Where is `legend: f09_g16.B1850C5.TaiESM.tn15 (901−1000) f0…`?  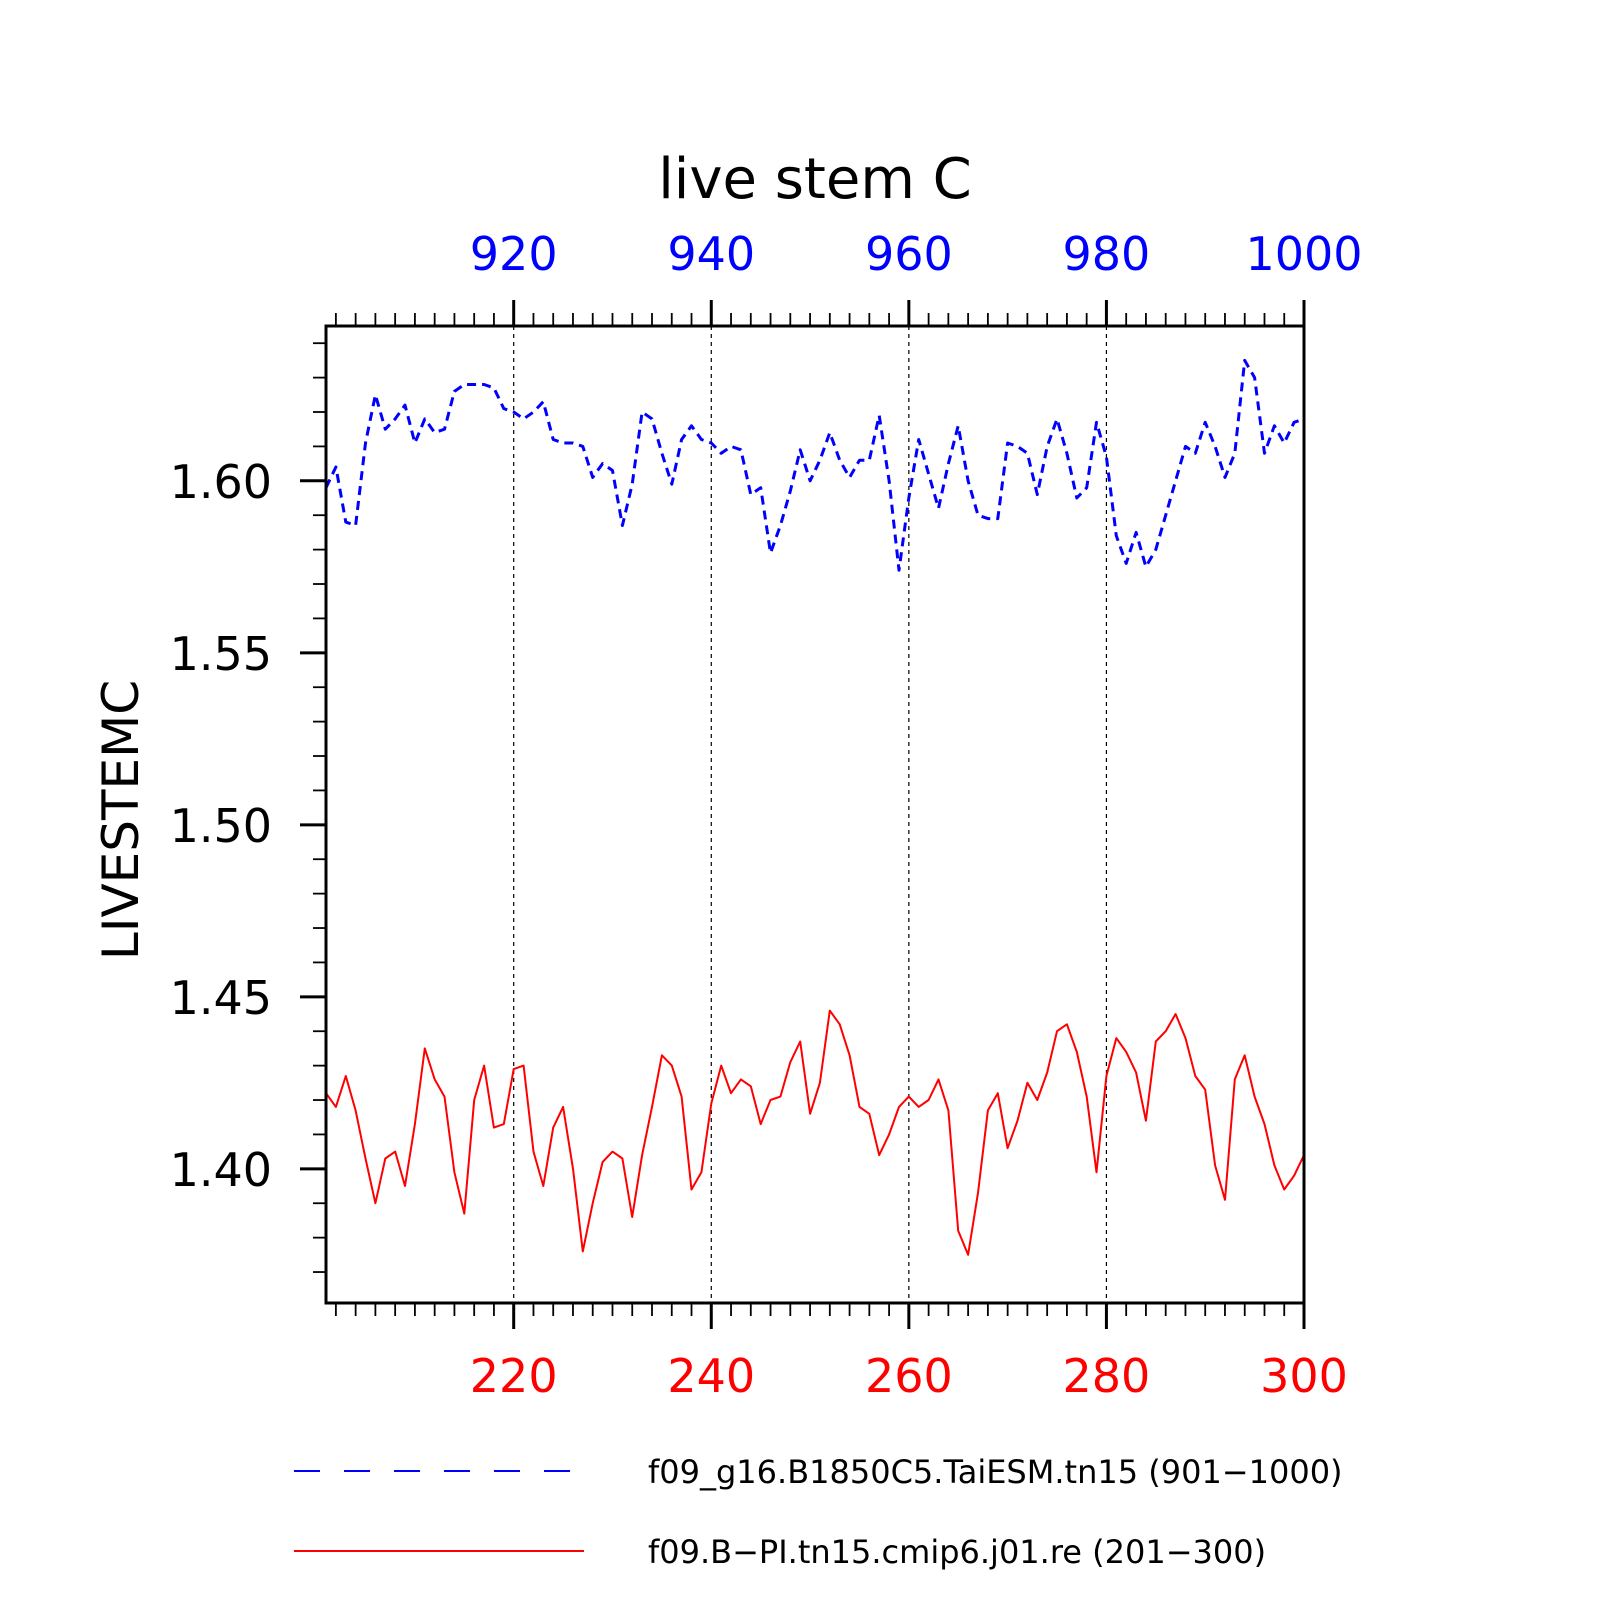
legend: f09_g16.B1850C5.TaiESM.tn15 (901−1000) f0… is located at coordinates (818, 1512).